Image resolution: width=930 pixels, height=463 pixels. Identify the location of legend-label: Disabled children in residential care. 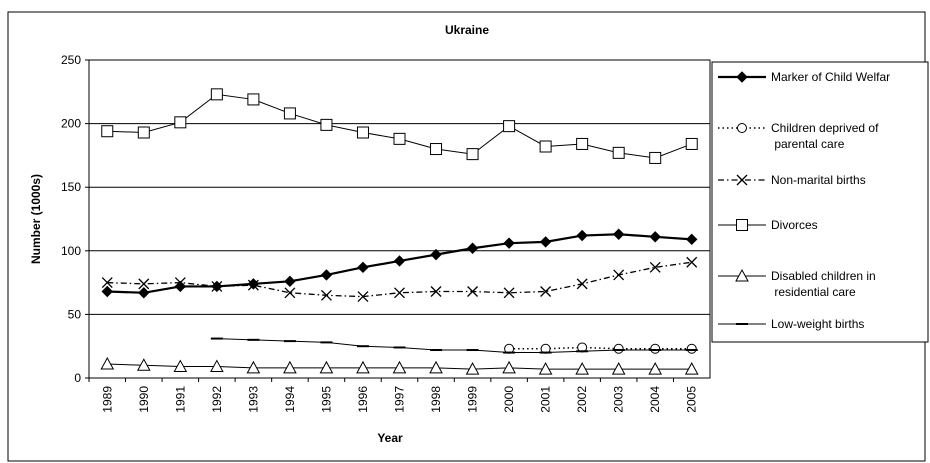
(823, 284).